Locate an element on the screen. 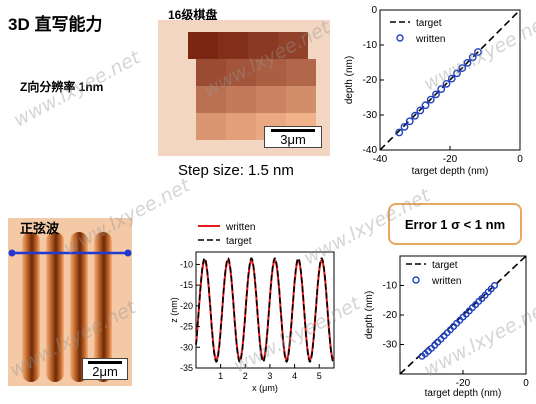 This screenshot has height=404, width=536. checkerboard-scale-text: 3μm is located at coordinates (293, 139).